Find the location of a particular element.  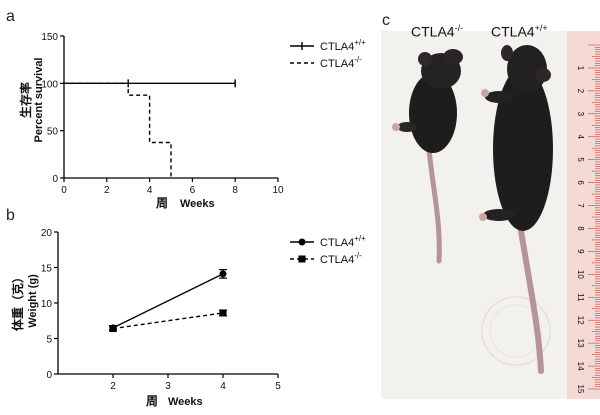

ruler-number: 1 is located at coordinates (580, 68).